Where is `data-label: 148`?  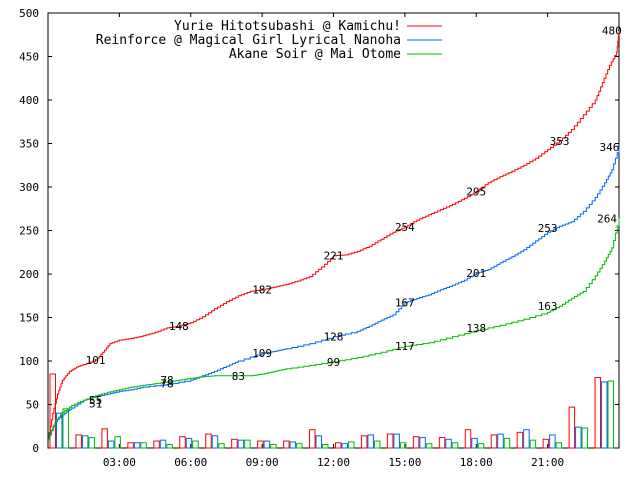 data-label: 148 is located at coordinates (179, 326).